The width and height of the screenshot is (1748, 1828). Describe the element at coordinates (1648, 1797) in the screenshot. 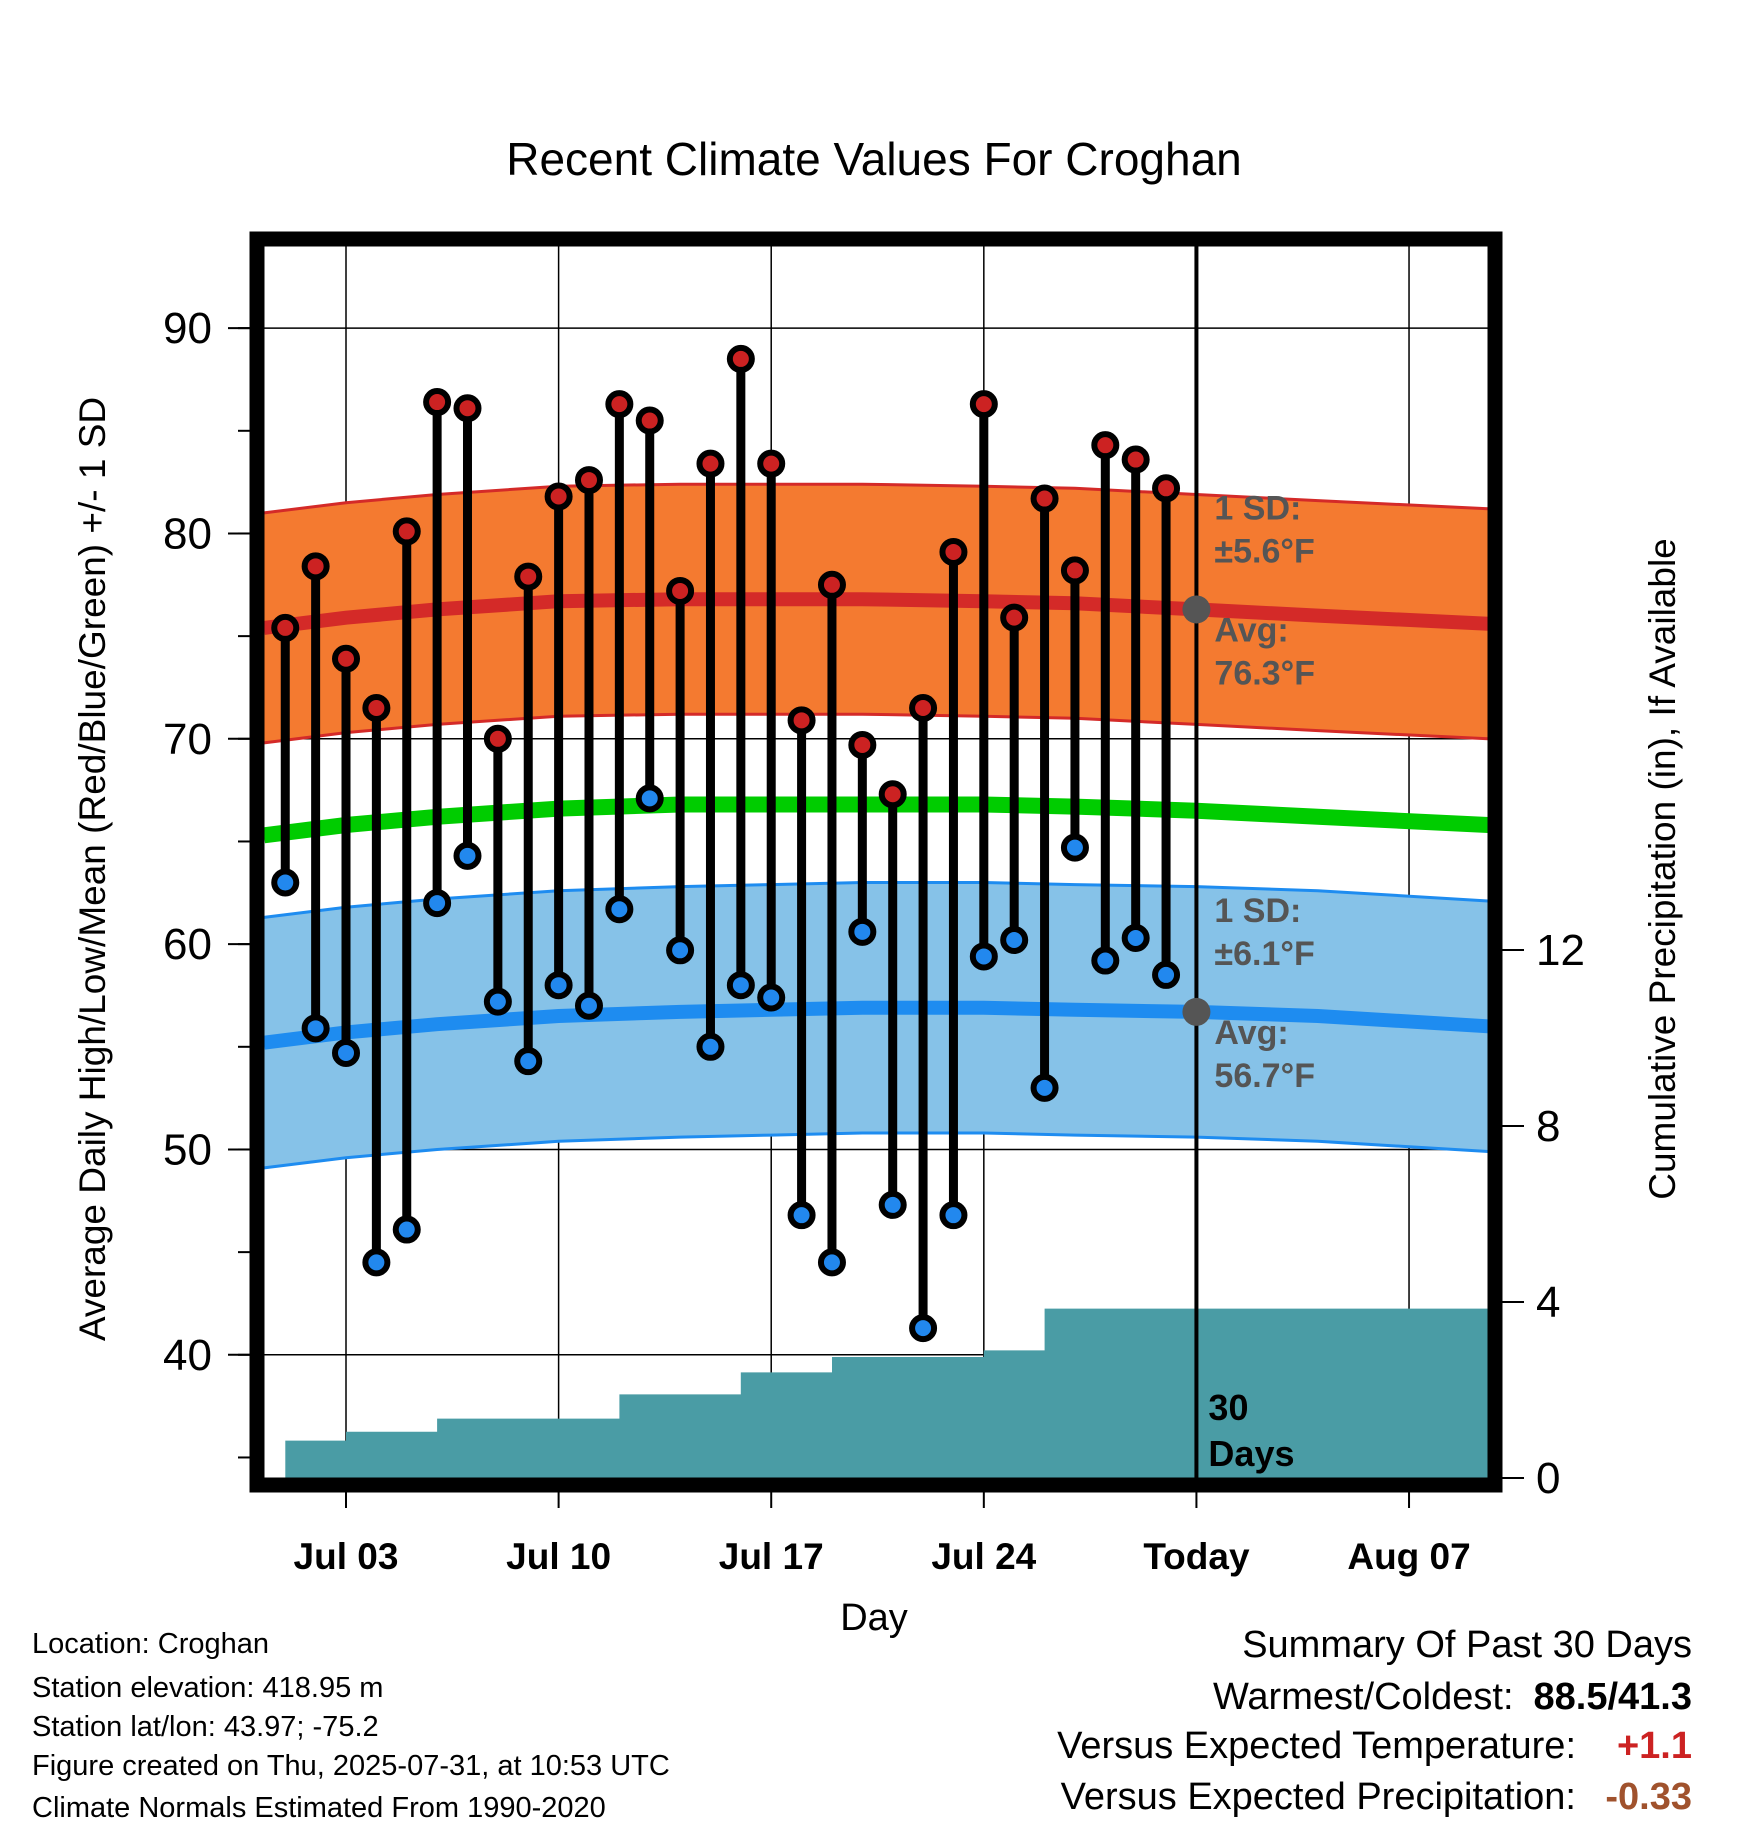

I see `summary-precip-value: -0.33` at that location.